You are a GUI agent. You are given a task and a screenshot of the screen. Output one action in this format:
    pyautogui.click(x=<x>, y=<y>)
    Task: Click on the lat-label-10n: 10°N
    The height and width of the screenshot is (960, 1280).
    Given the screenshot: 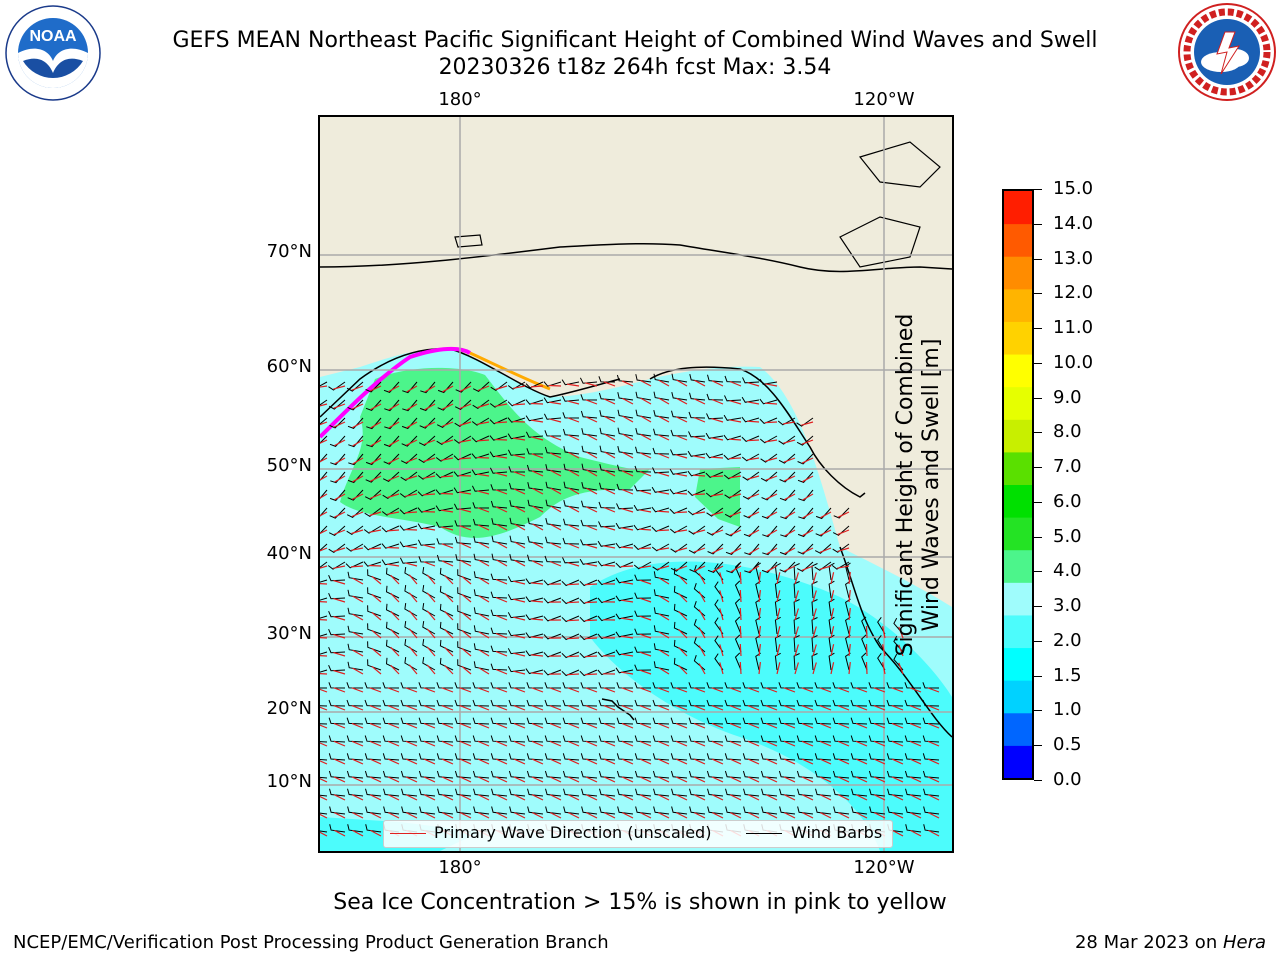 What is the action you would take?
    pyautogui.click(x=289, y=781)
    